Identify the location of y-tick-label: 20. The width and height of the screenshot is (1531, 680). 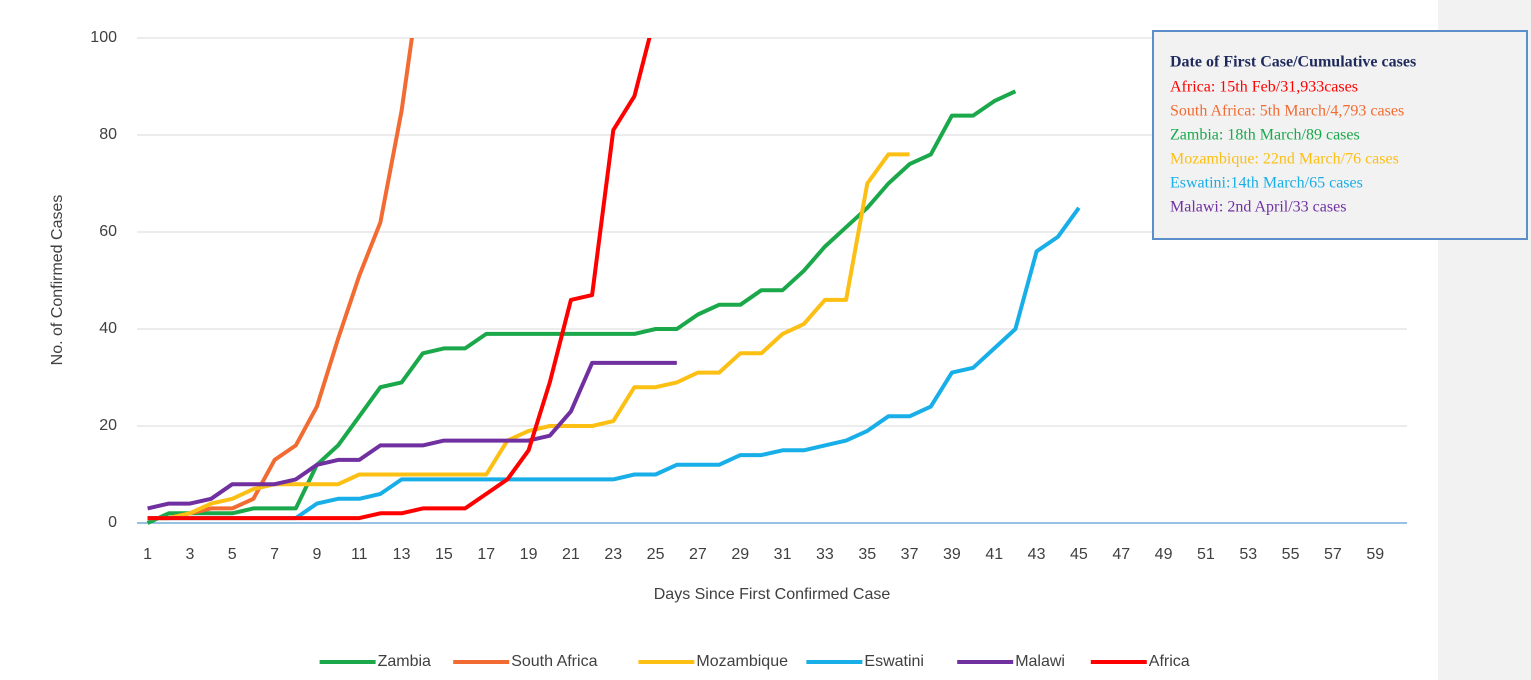
(108, 425).